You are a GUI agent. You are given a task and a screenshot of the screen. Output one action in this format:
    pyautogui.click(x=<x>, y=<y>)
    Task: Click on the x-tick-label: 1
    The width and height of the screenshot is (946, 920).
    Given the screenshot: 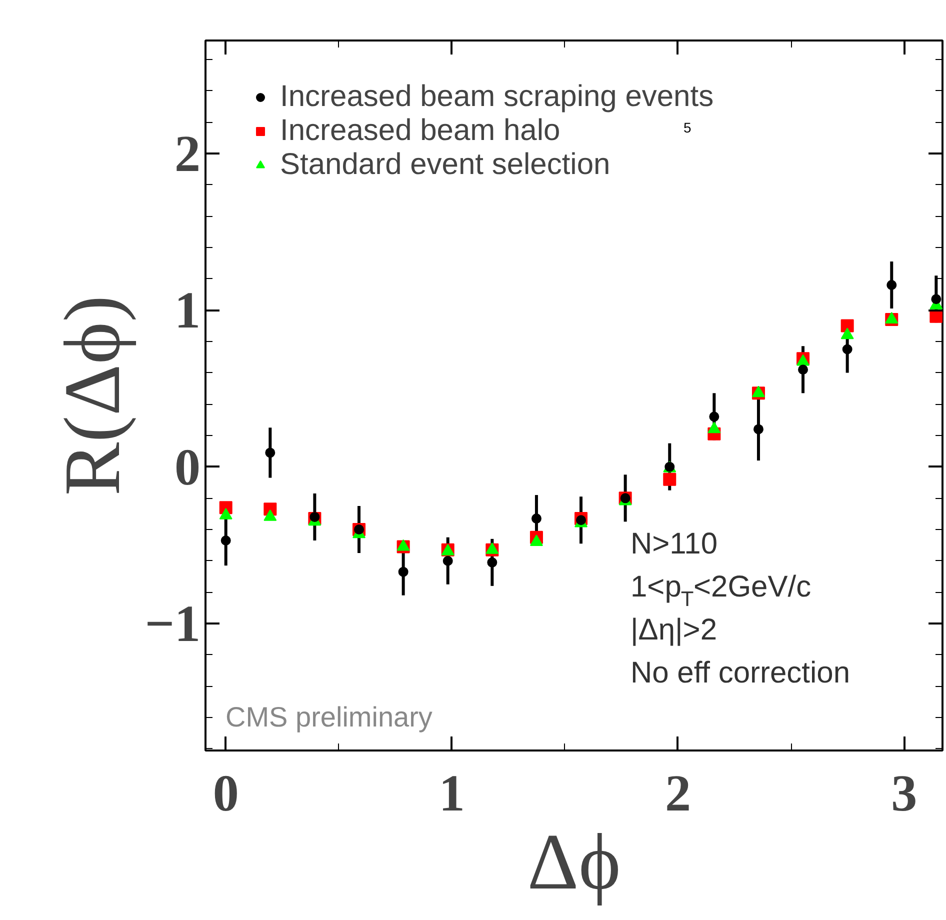 What is the action you would take?
    pyautogui.click(x=451, y=794)
    